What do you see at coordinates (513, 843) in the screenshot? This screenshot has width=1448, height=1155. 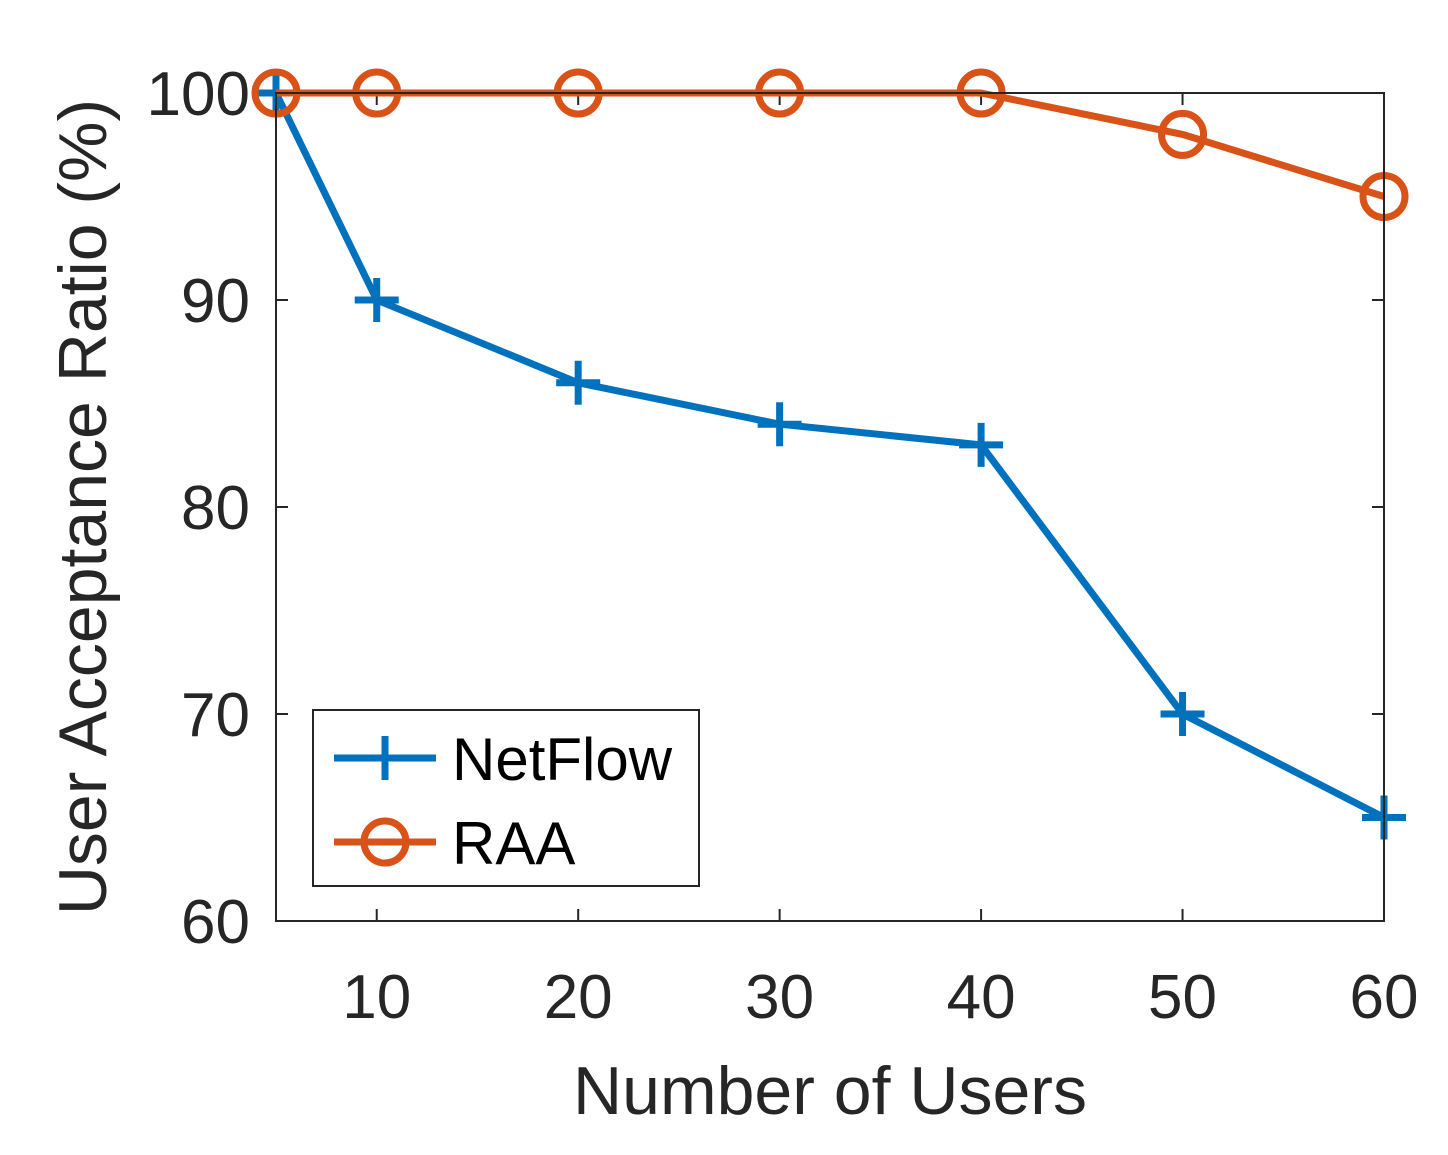 I see `legend-raa-label: RAA` at bounding box center [513, 843].